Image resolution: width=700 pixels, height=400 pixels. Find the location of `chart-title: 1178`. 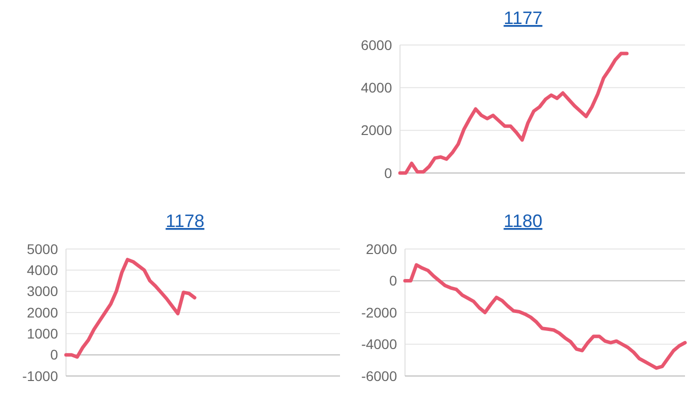

chart-title: 1178 is located at coordinates (185, 221).